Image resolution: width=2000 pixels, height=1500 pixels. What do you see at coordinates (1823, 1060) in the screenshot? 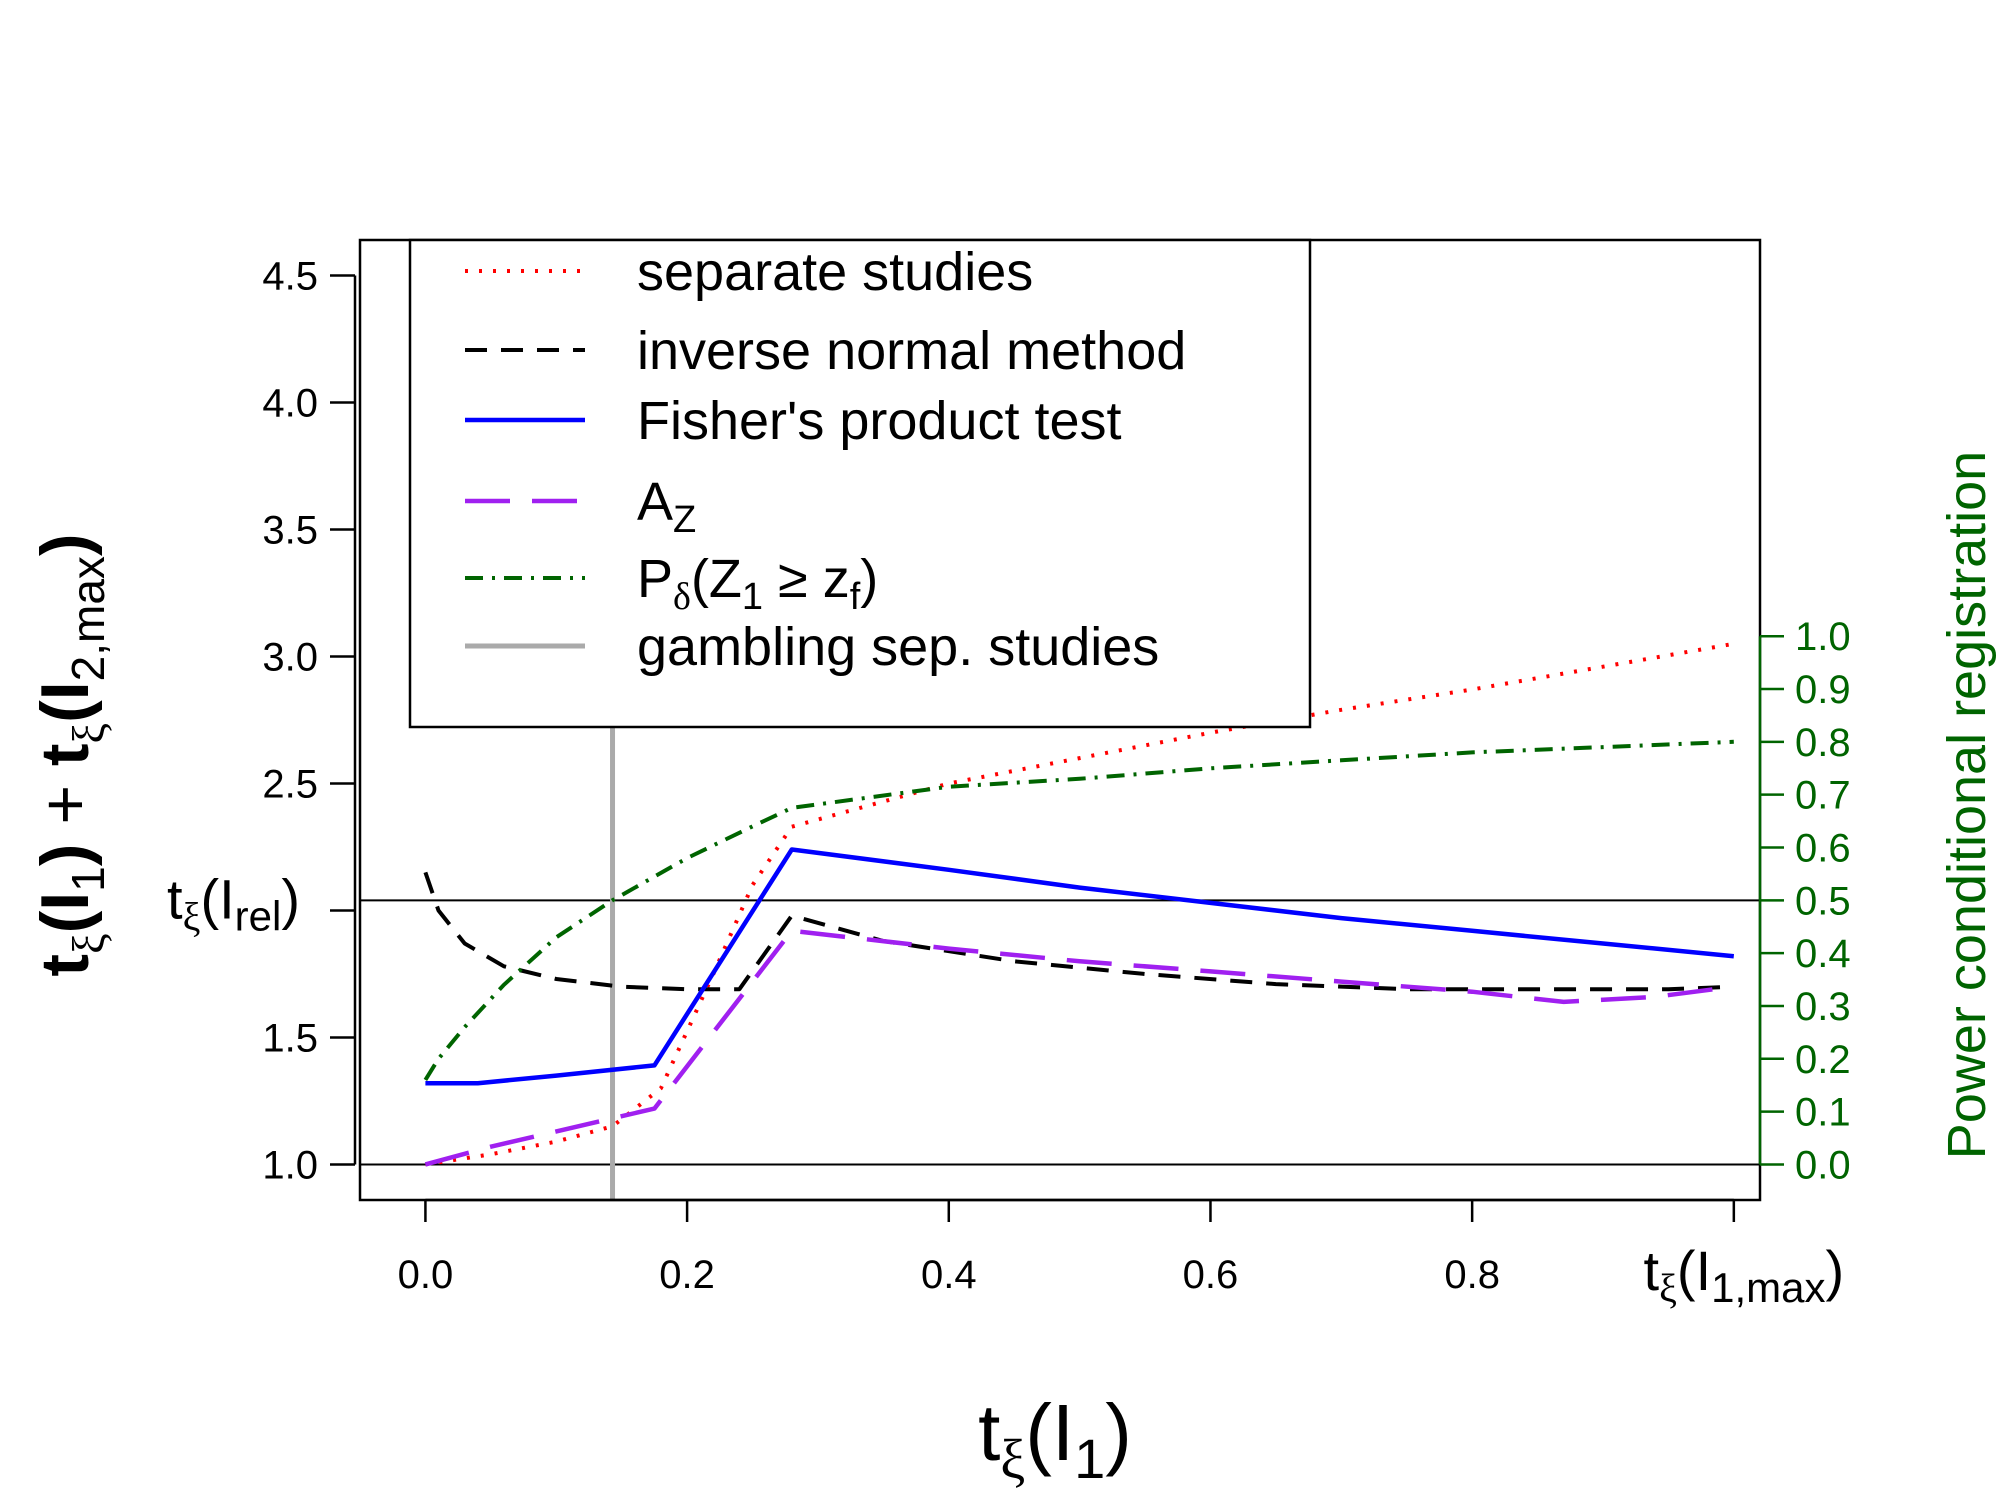
I see `y2-tick-label-2: 0.2` at bounding box center [1823, 1060].